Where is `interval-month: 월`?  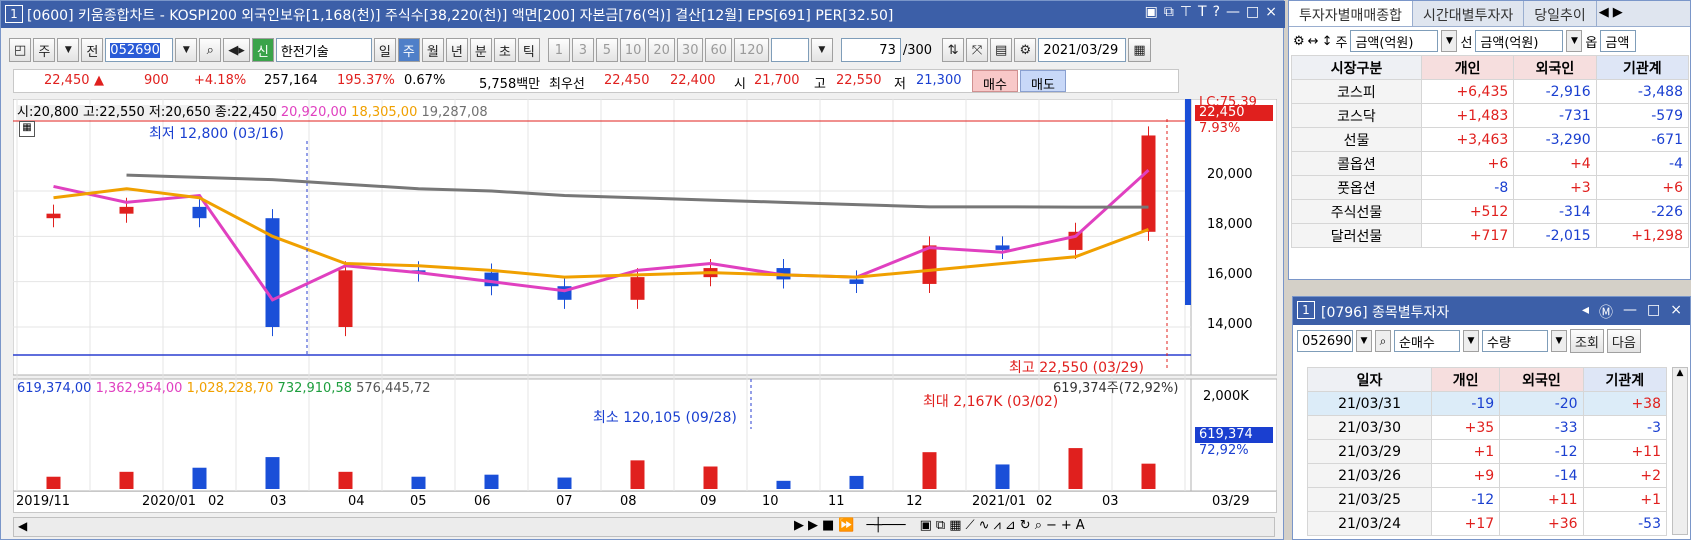
interval-month: 월 is located at coordinates (432, 50).